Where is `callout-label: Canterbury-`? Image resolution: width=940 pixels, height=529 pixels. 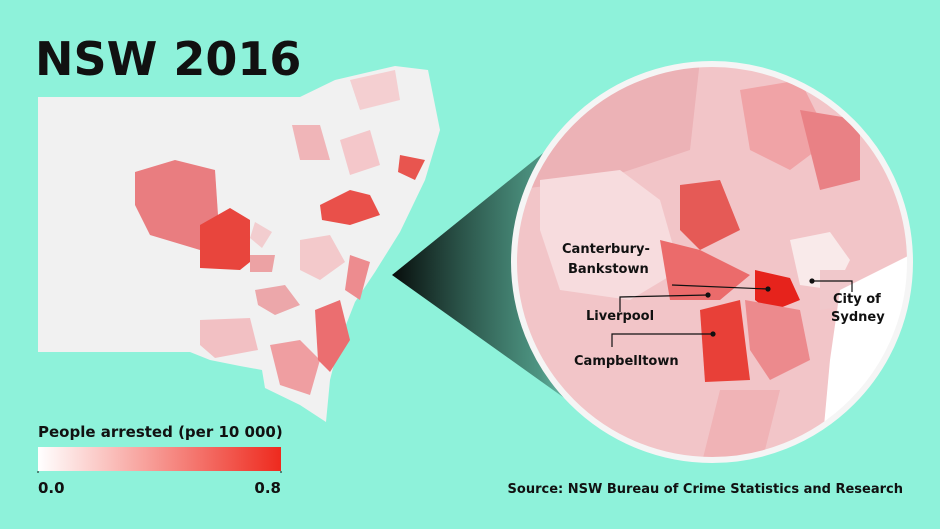 callout-label: Canterbury- is located at coordinates (606, 249).